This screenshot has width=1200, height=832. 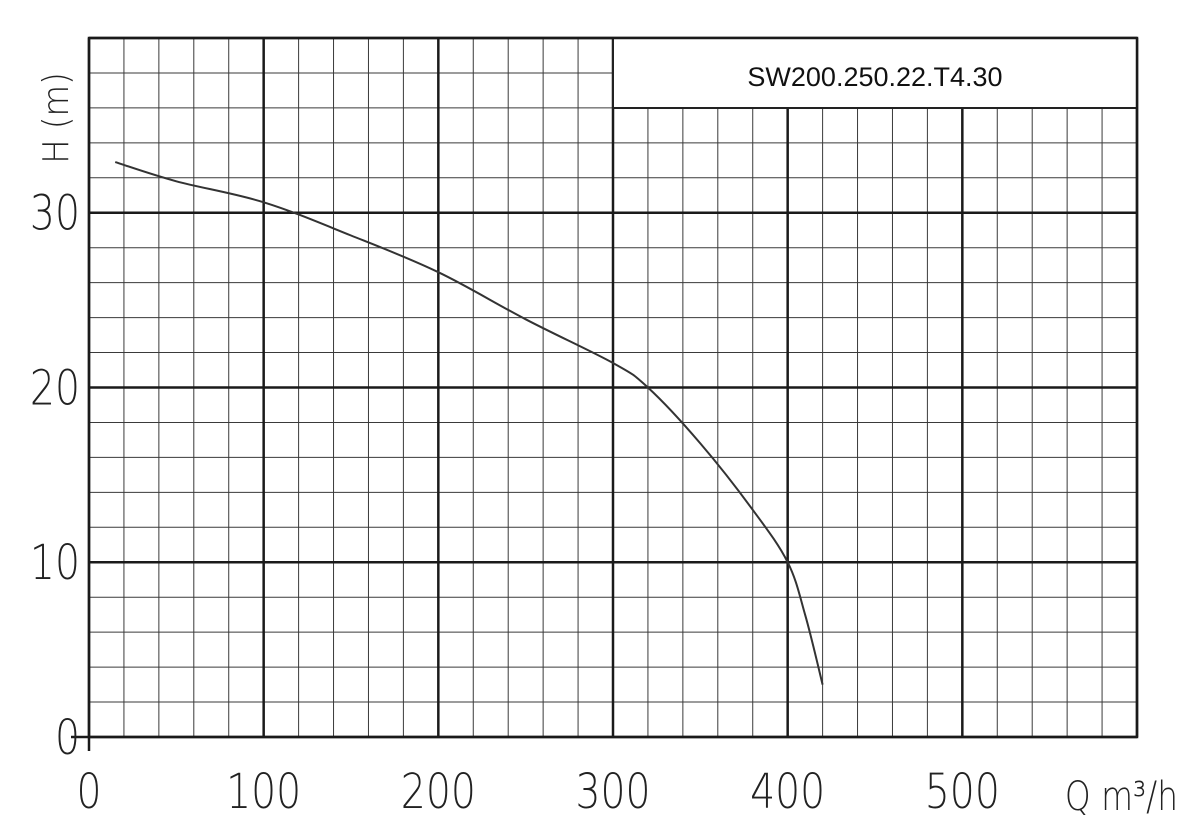 I want to click on y-tick-label: 10, so click(x=55, y=564).